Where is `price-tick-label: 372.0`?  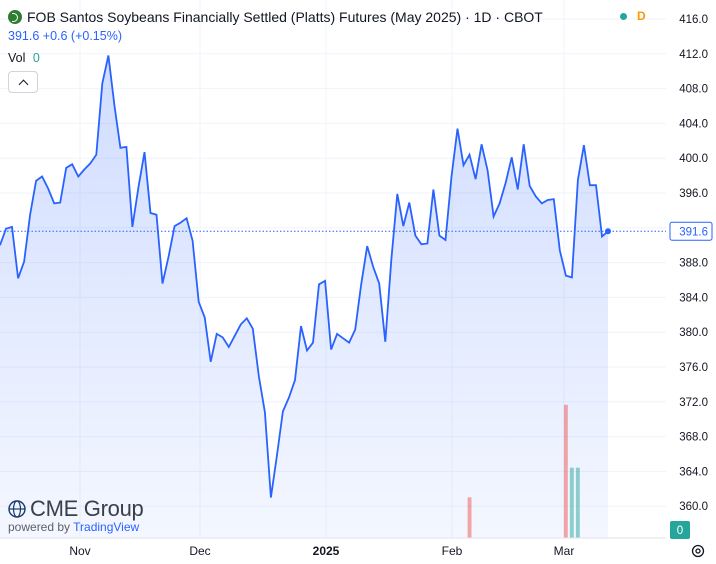 price-tick-label: 372.0 is located at coordinates (693, 403).